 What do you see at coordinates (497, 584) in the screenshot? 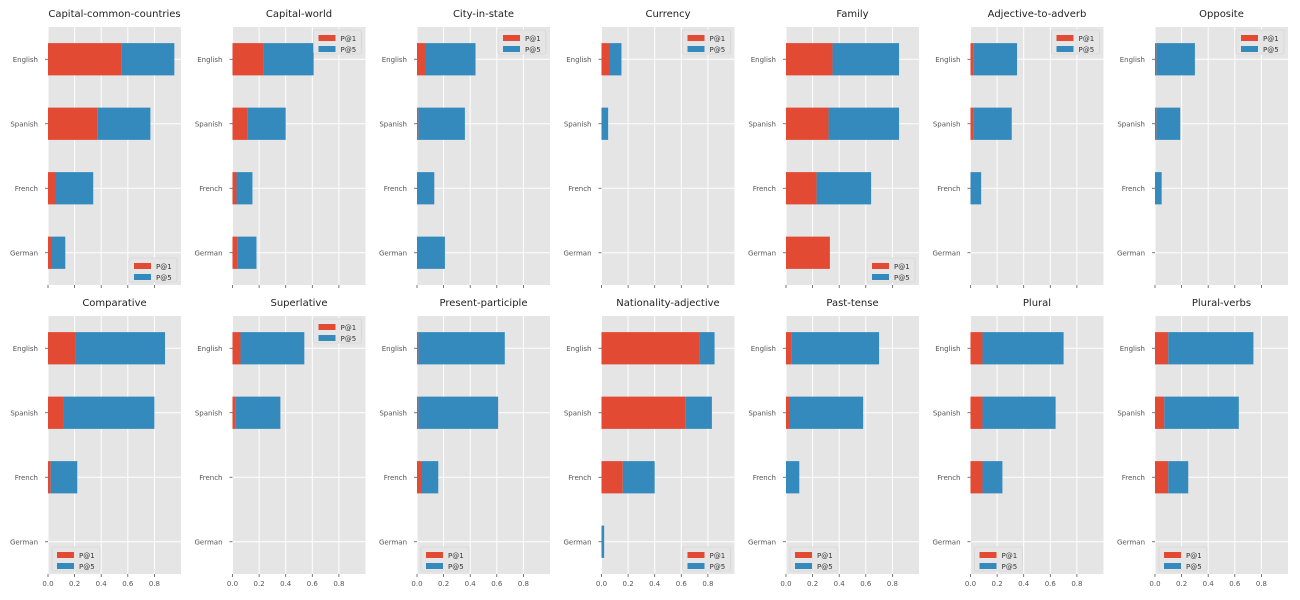
I see `x-tick-label: 0.6` at bounding box center [497, 584].